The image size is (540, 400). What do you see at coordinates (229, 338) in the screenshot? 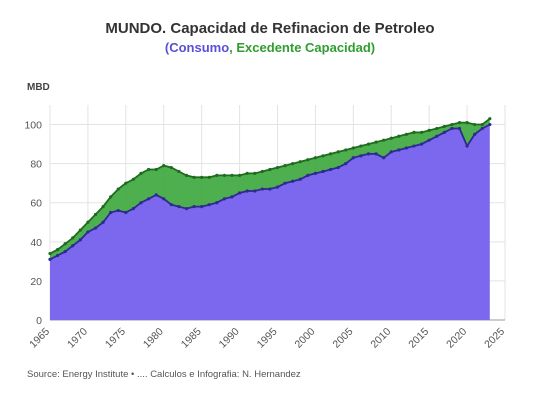
I see `x-tick-label: 1990` at bounding box center [229, 338].